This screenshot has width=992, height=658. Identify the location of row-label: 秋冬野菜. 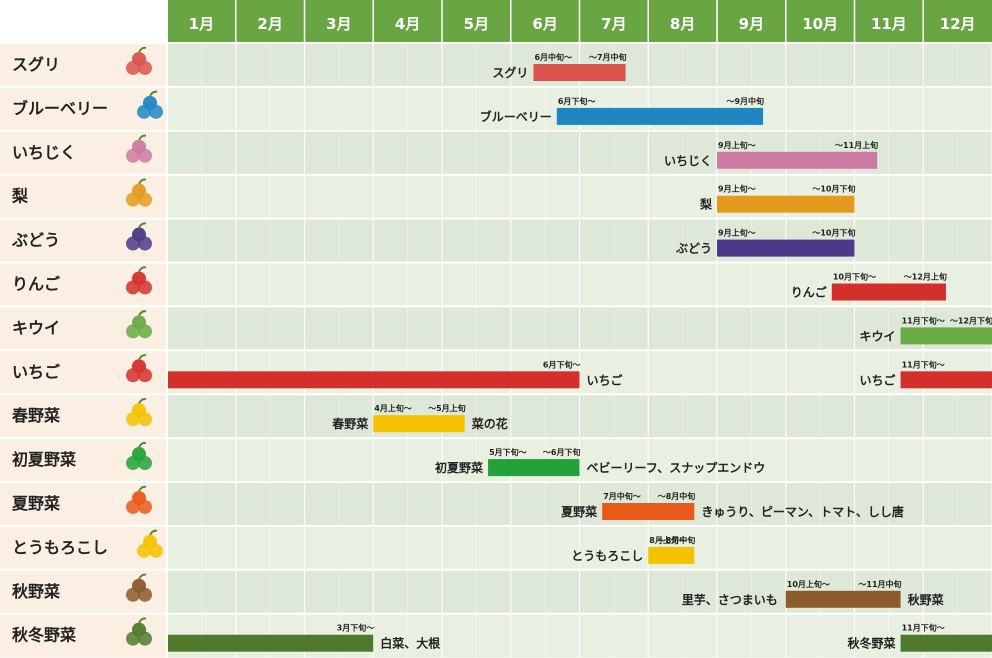
(44, 635).